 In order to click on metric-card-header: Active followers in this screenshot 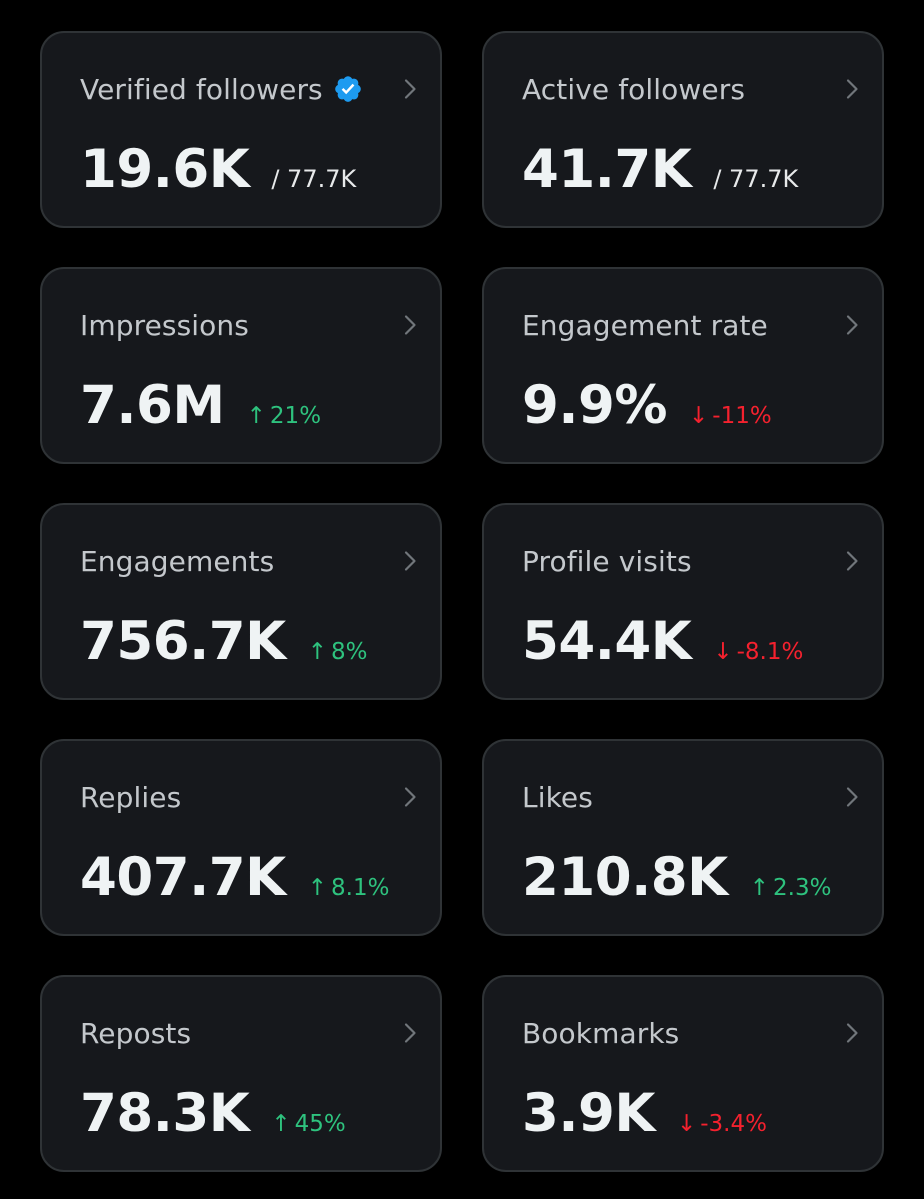, I will do `click(633, 89)`.